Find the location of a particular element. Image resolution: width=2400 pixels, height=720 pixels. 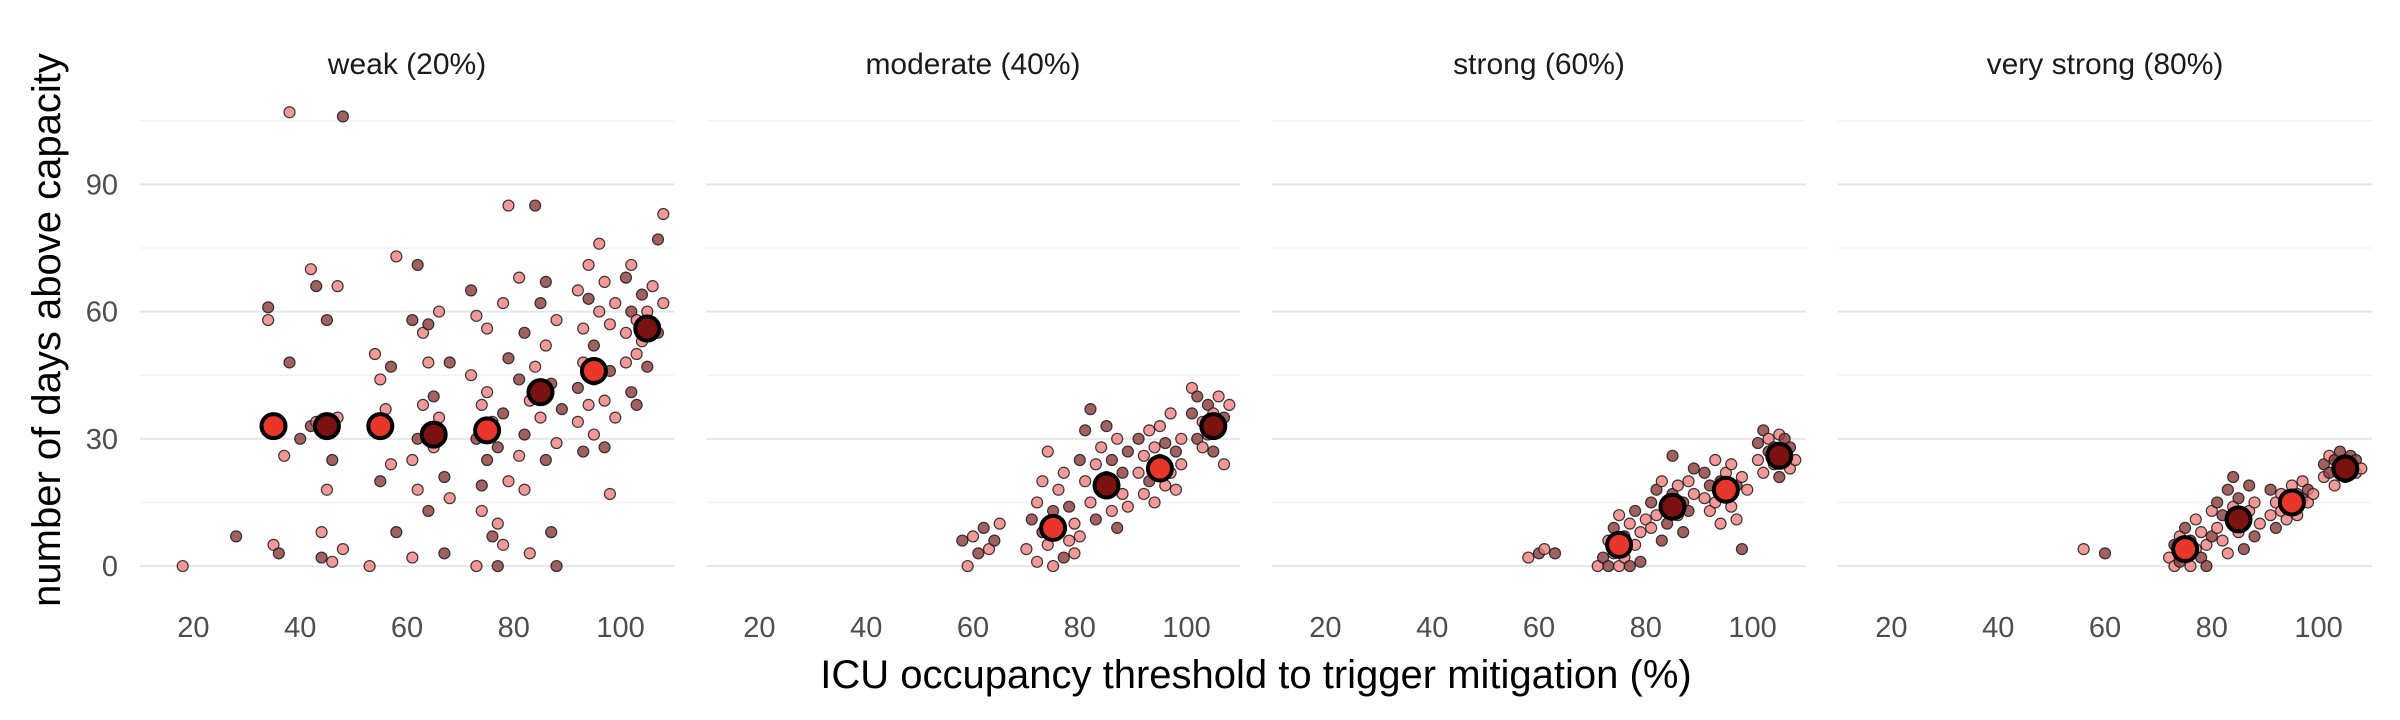

y-tick-label: 60 is located at coordinates (102, 313).